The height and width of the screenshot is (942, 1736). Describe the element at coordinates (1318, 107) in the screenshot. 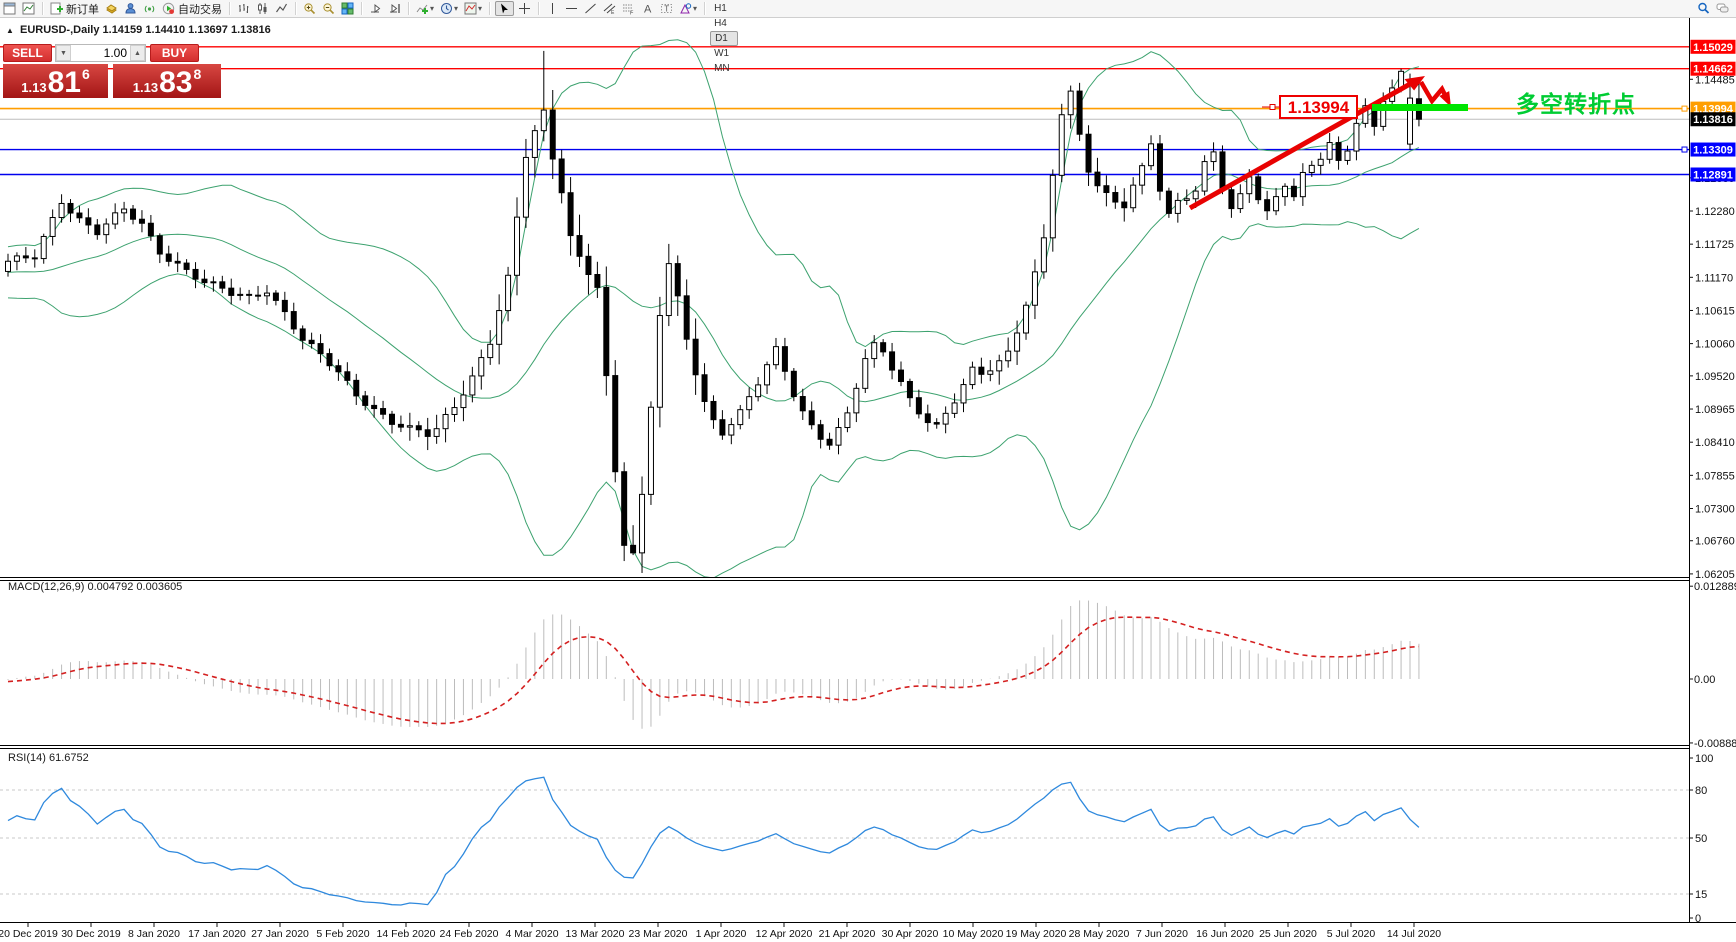

I see `level-callout-box` at that location.